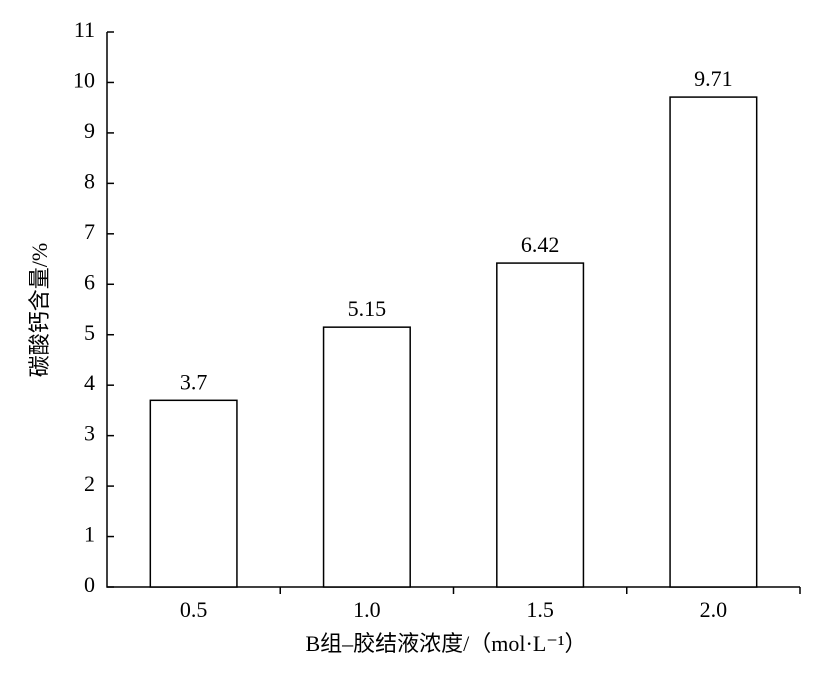  What do you see at coordinates (89, 231) in the screenshot?
I see `y-tick-label: 7` at bounding box center [89, 231].